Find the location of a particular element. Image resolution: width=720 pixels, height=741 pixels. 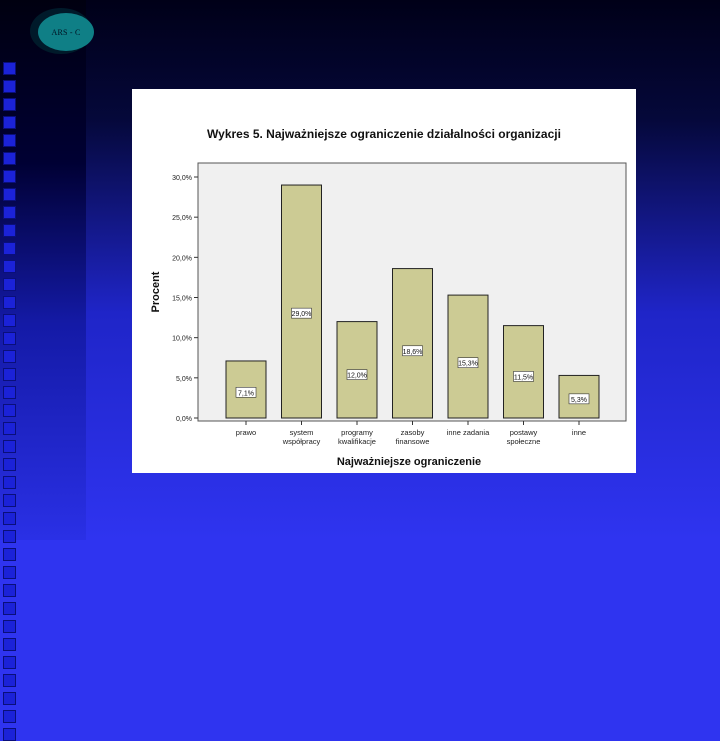

logo: ARS - C is located at coordinates (66, 32).